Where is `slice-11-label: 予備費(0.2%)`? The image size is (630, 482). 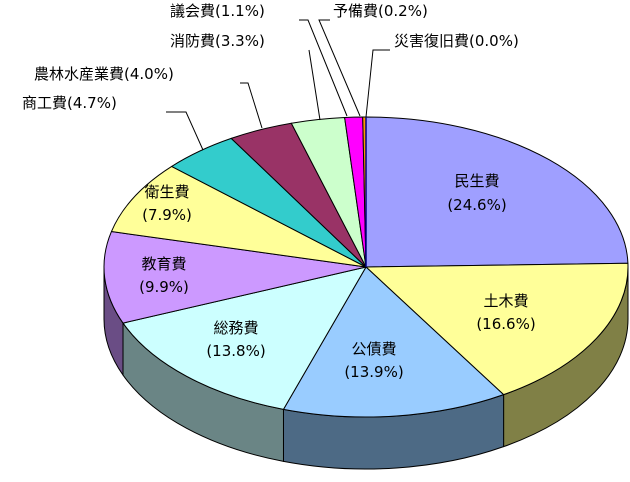
slice-11-label: 予備費(0.2%) is located at coordinates (380, 11).